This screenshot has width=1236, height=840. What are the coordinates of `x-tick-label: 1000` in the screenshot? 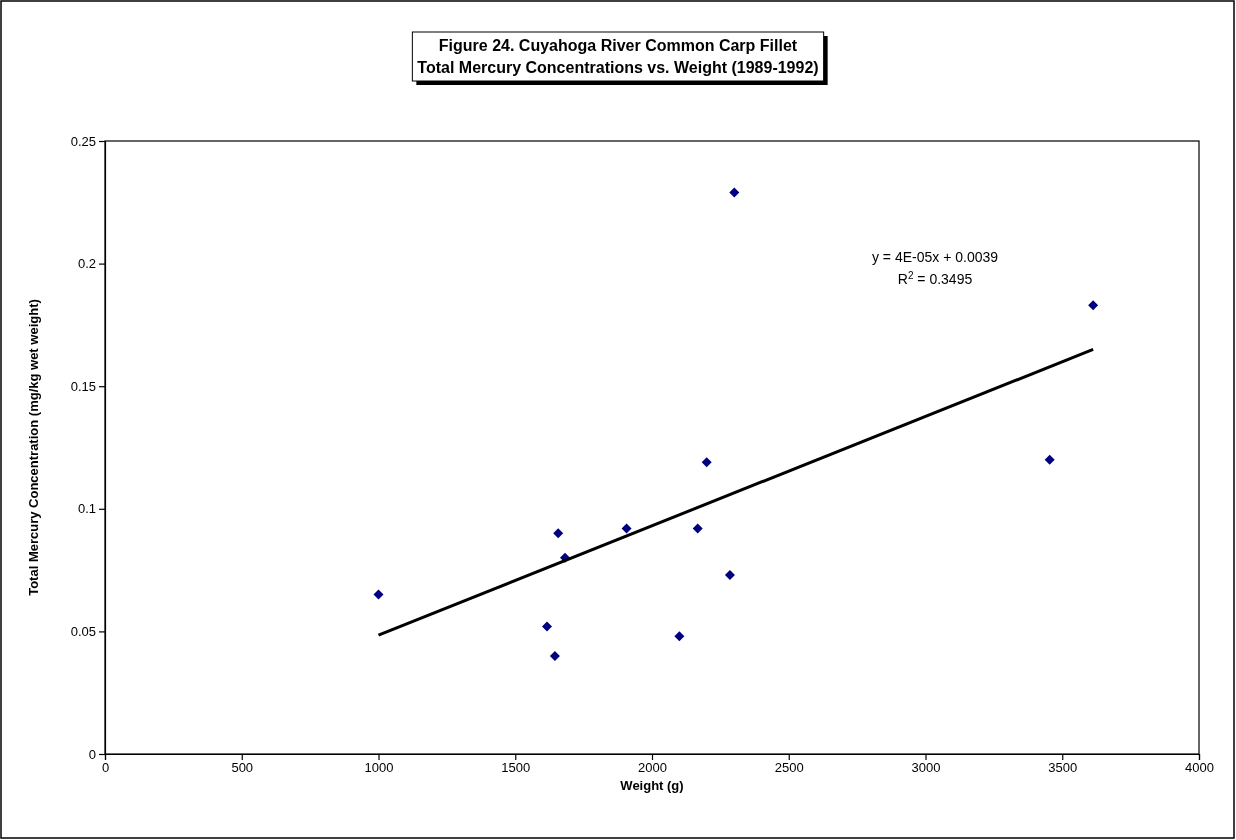 It's located at (379, 768).